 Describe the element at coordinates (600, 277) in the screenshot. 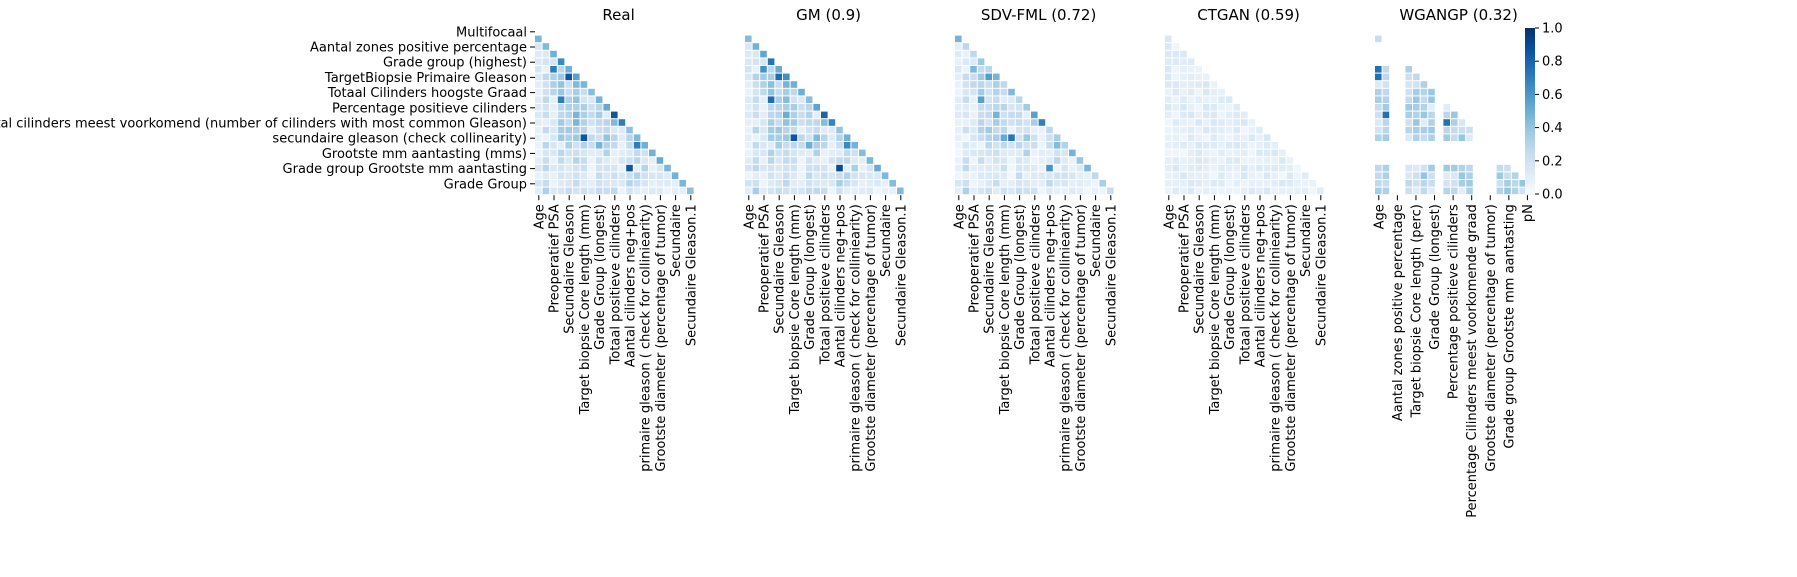

I see `x-tick-label: Grade Group (longest)` at that location.